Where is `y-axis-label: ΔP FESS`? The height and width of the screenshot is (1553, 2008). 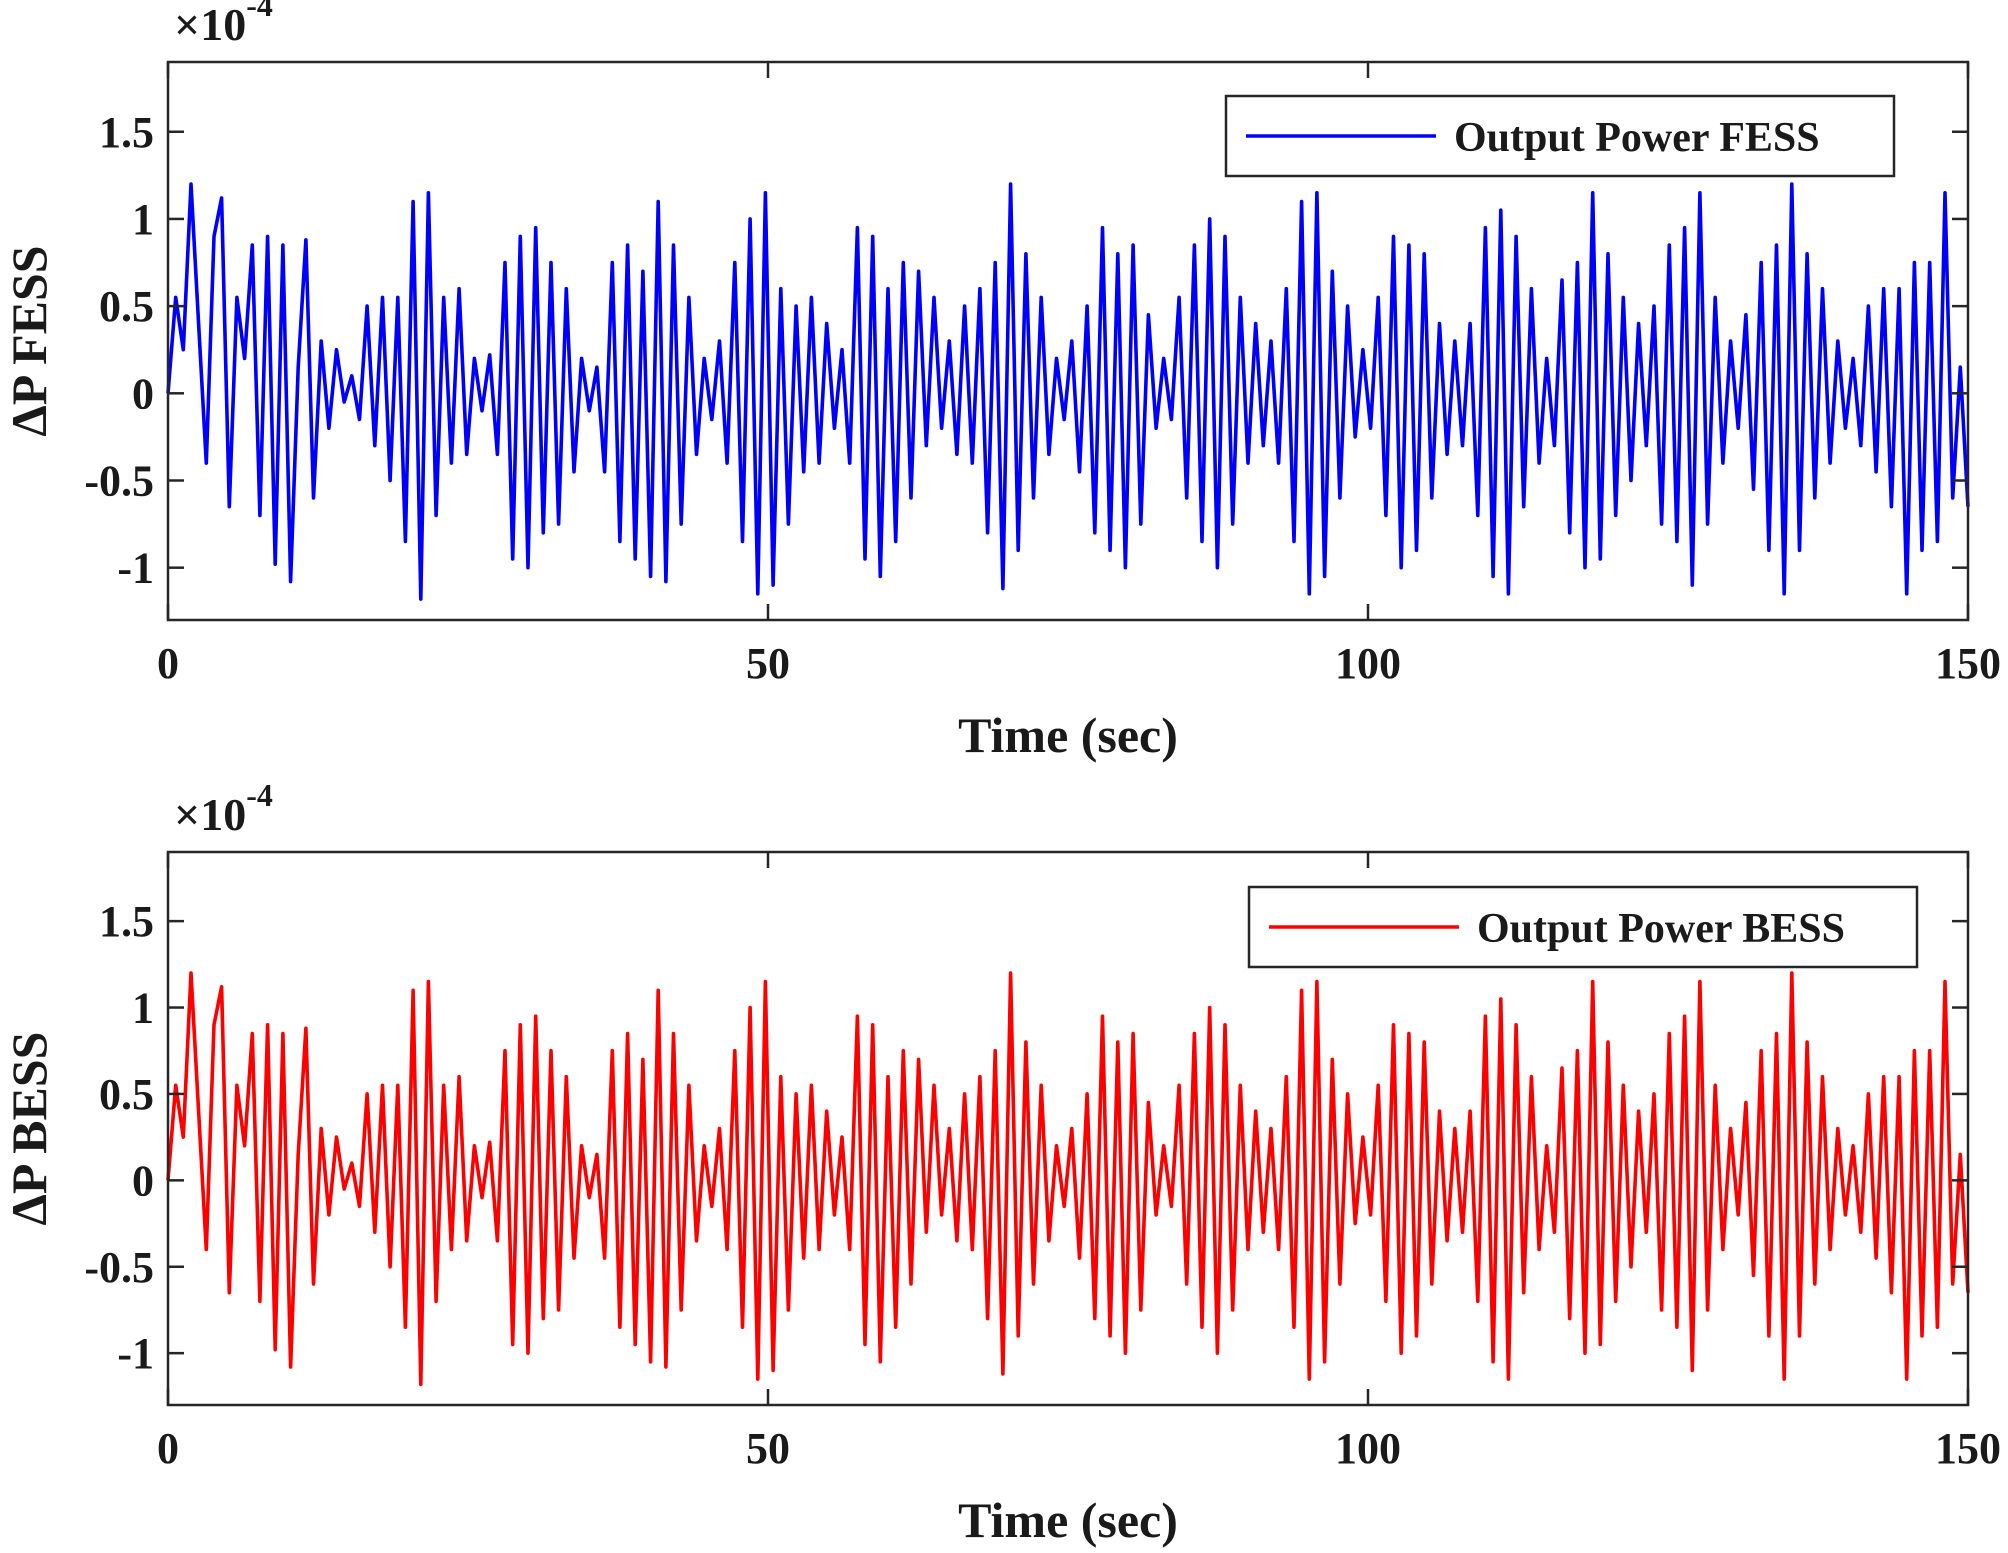
y-axis-label: ΔP FESS is located at coordinates (29, 340).